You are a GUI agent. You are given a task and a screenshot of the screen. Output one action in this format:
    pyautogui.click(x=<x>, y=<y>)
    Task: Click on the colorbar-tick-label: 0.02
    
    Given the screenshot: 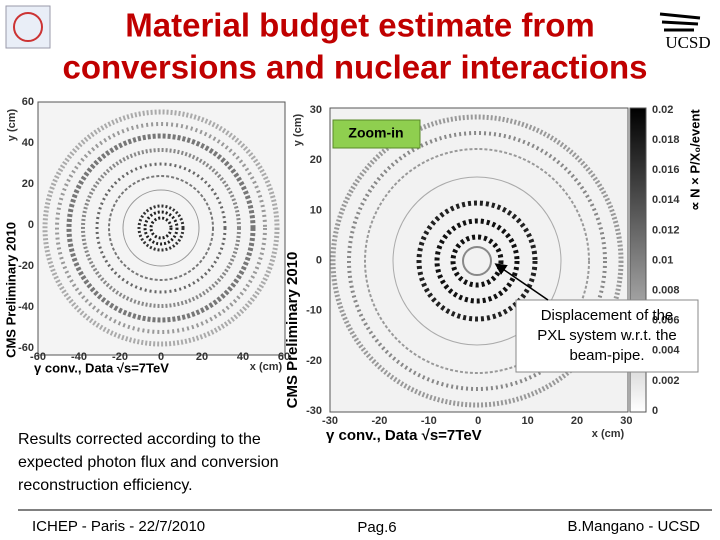 What is the action you would take?
    pyautogui.click(x=662, y=110)
    